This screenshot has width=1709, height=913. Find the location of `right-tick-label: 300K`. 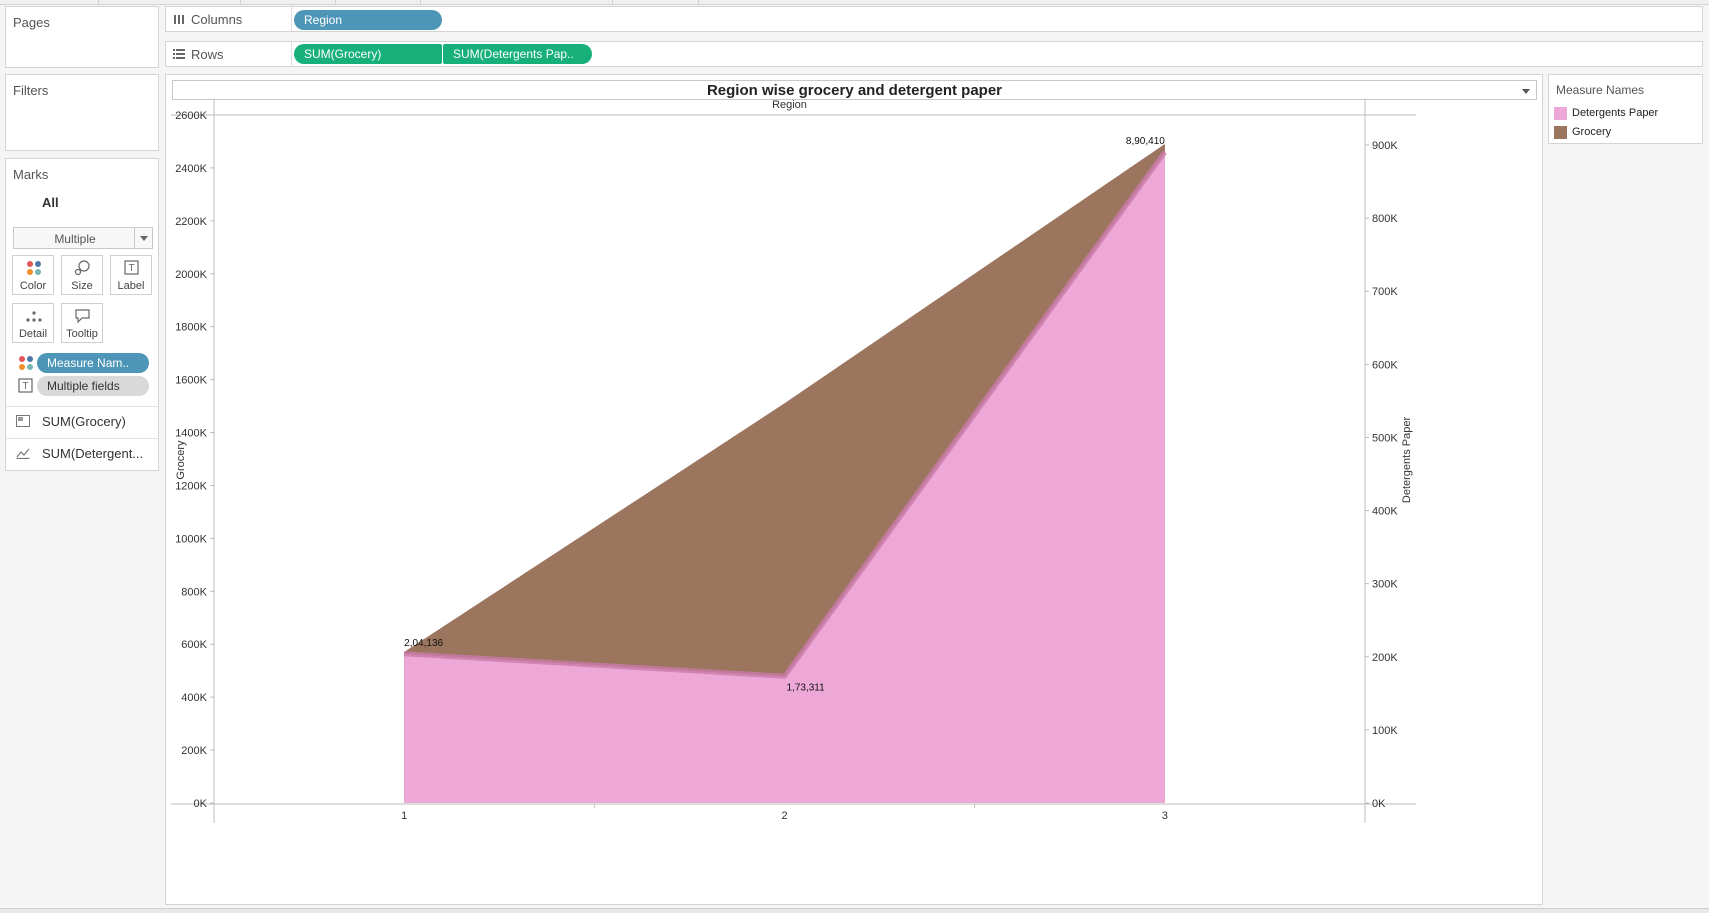

right-tick-label: 300K is located at coordinates (1385, 585).